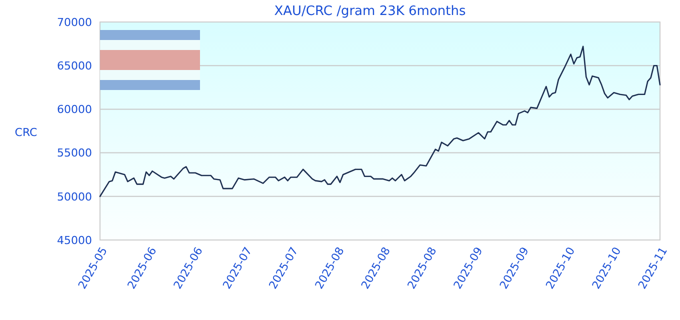 The height and width of the screenshot is (320, 680). Describe the element at coordinates (26, 132) in the screenshot. I see `y-axis-title: CRC` at that location.